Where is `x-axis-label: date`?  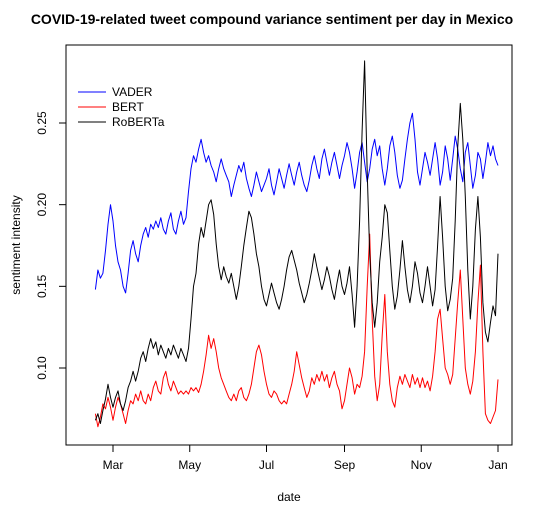
x-axis-label: date is located at coordinates (289, 497).